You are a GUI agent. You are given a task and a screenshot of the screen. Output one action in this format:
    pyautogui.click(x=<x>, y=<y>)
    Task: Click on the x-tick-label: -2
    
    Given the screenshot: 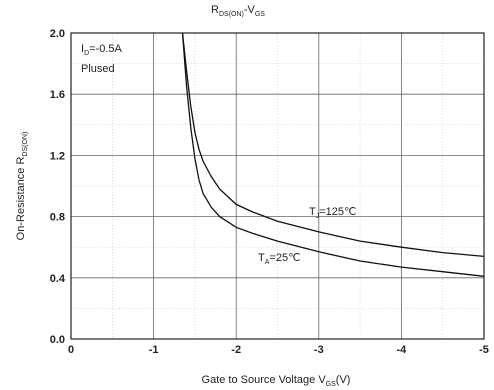 What is the action you would take?
    pyautogui.click(x=236, y=350)
    